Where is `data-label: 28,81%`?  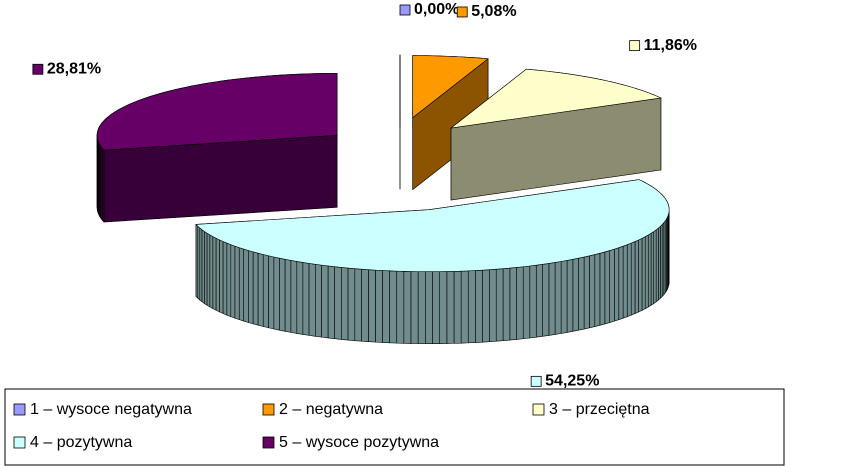 data-label: 28,81% is located at coordinates (74, 68).